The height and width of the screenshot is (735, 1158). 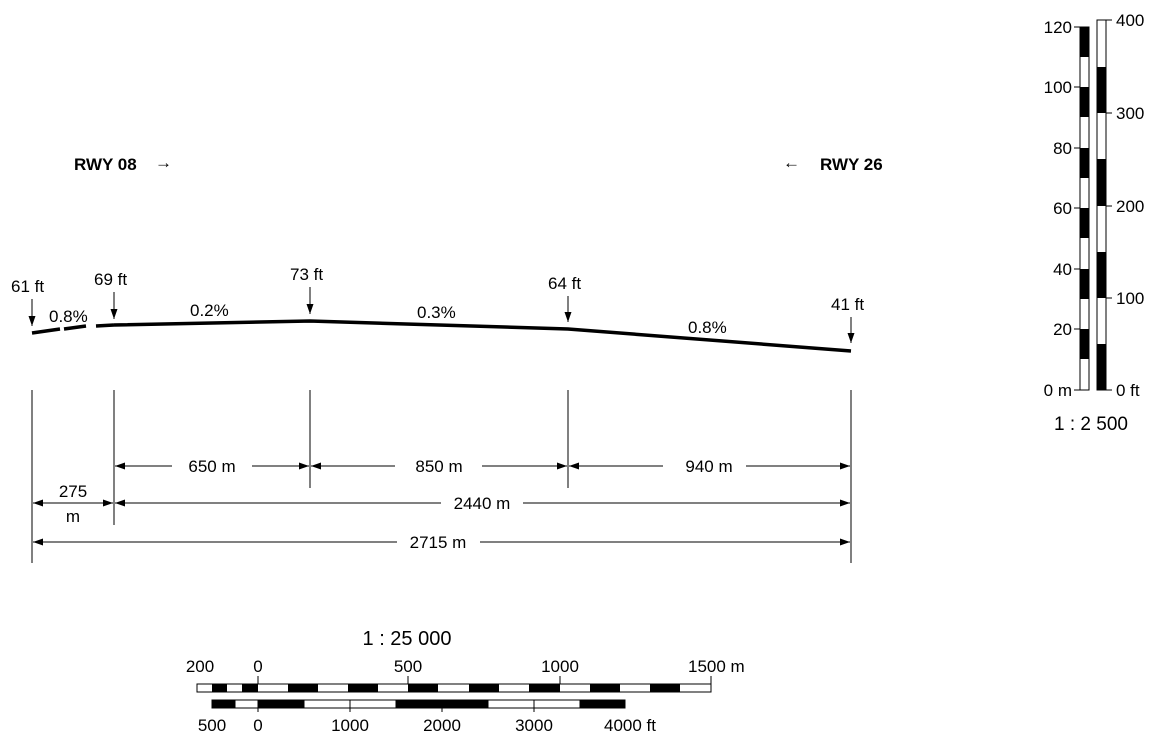 I want to click on horizontal-scale-bar: 1 : 25 000 200 0 500 1000 1500 m, so click(x=465, y=681).